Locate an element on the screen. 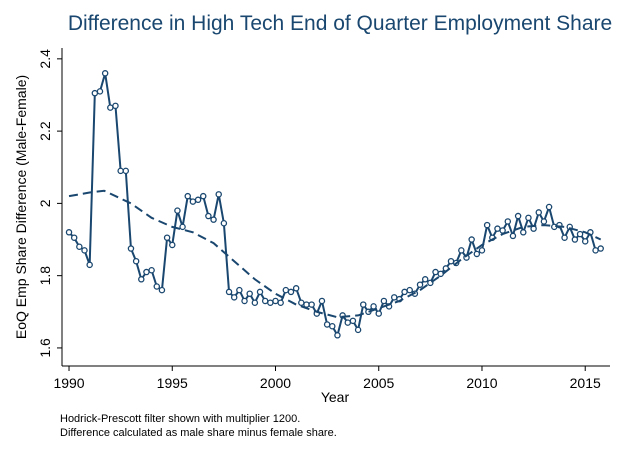 This screenshot has width=630, height=458. x-tick-label: 2015 is located at coordinates (585, 383).